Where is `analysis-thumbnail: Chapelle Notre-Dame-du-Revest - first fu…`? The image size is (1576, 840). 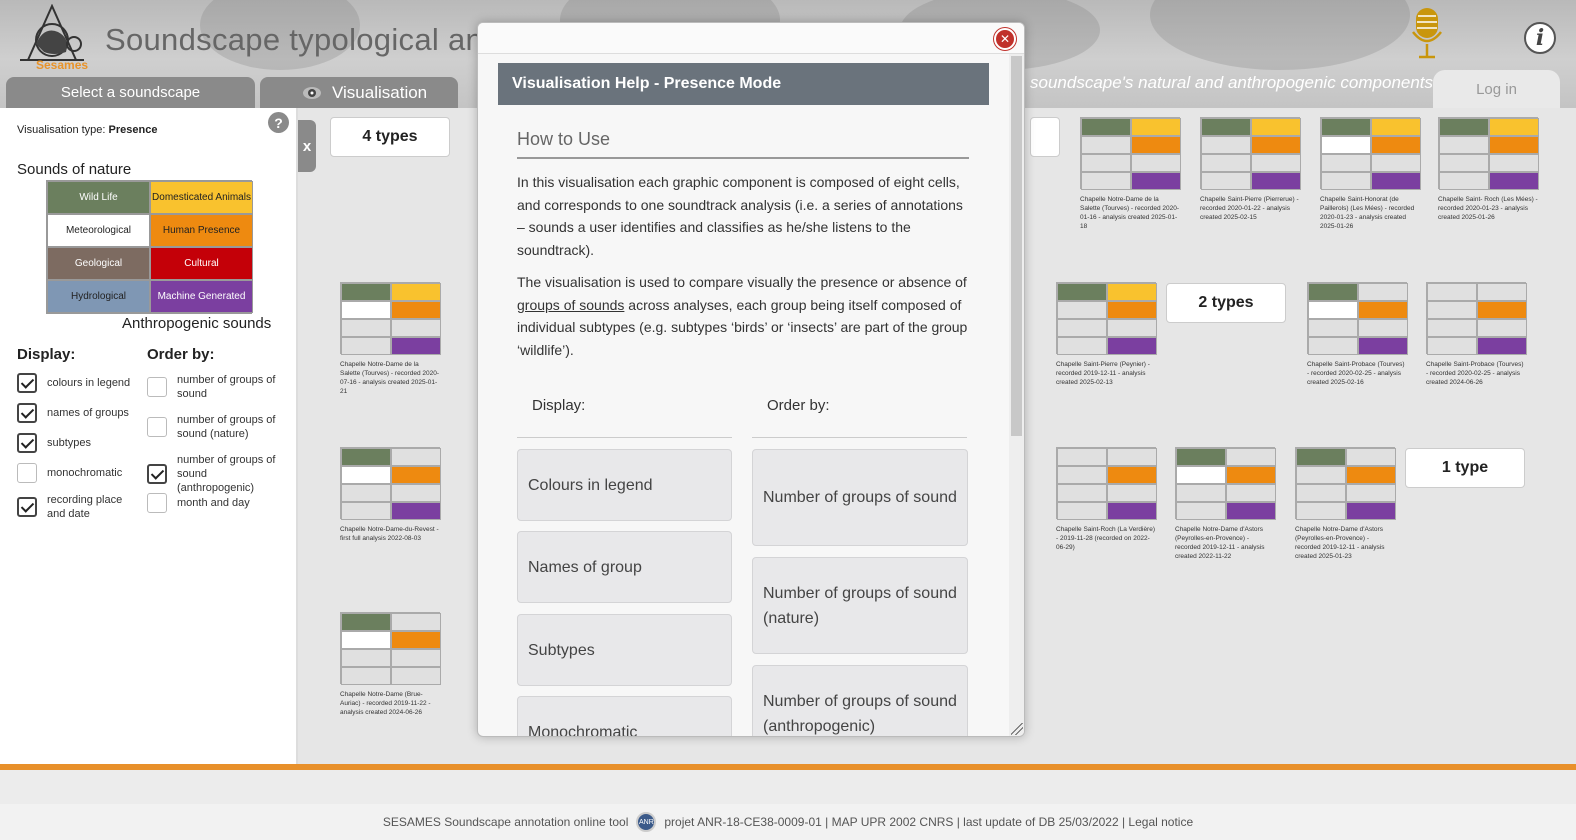 analysis-thumbnail: Chapelle Notre-Dame-du-Revest - first fu… is located at coordinates (390, 495).